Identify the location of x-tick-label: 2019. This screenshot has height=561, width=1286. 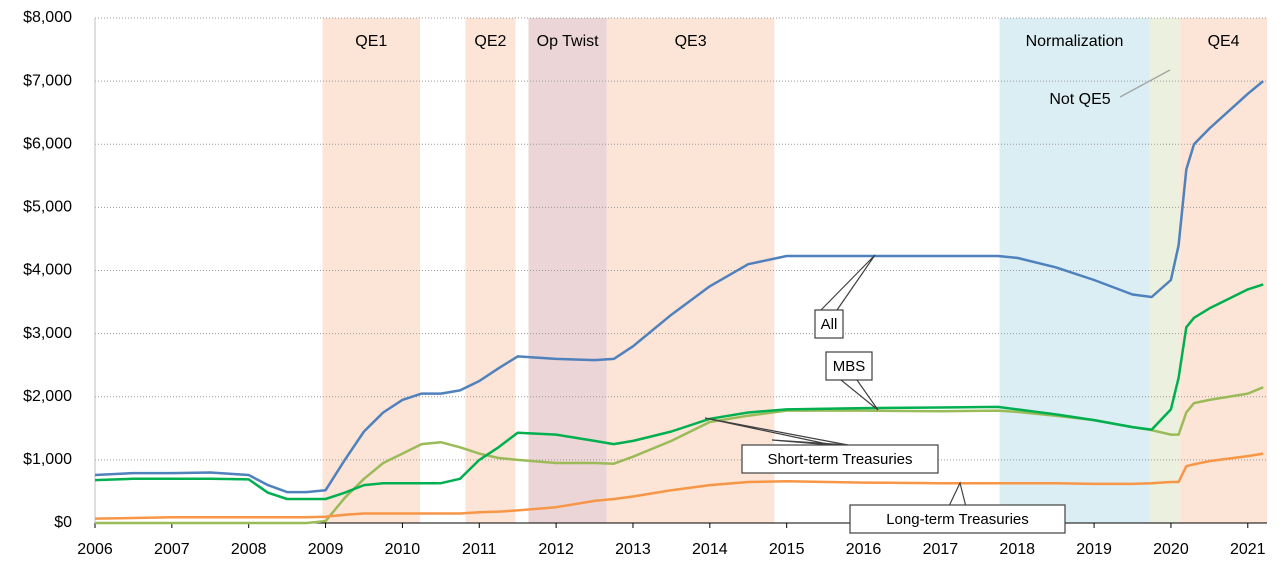
(1094, 549).